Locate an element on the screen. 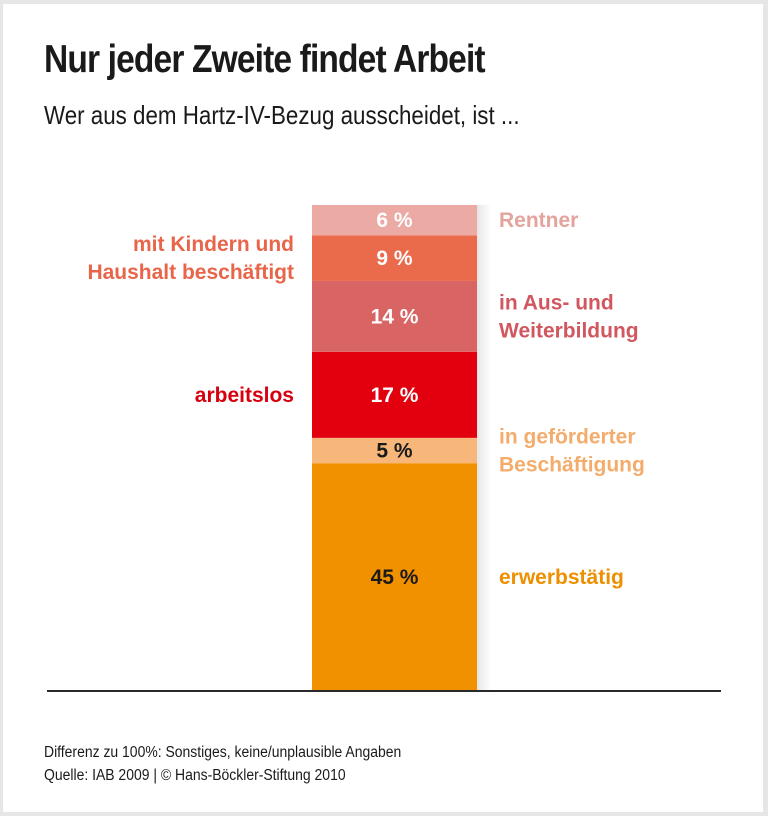  value-label-arbeitslos: 17 % is located at coordinates (395, 395).